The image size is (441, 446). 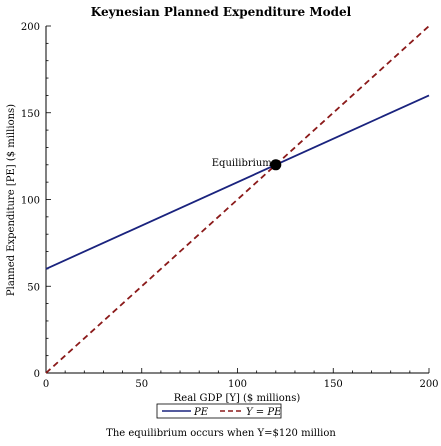 I want to click on legend: PE Y = PE, so click(x=219, y=411).